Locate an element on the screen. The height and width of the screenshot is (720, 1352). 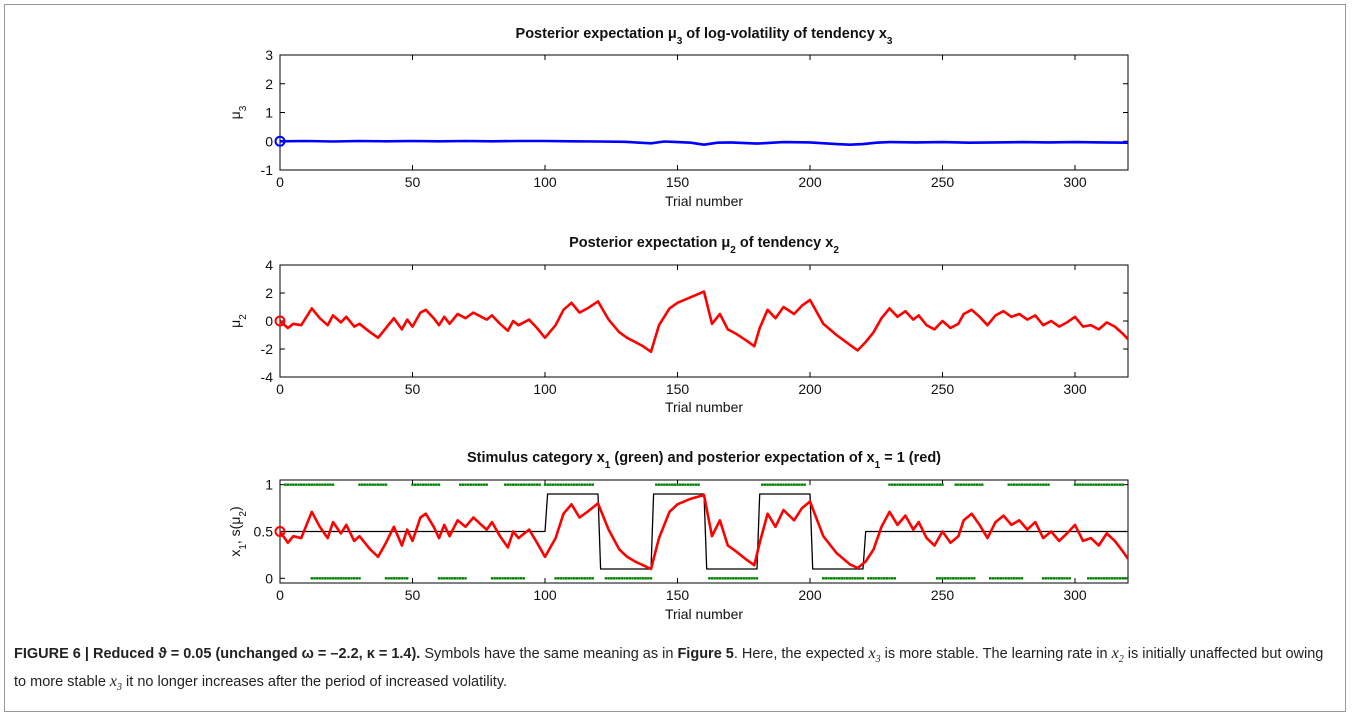
start-marker is located at coordinates (280, 141).